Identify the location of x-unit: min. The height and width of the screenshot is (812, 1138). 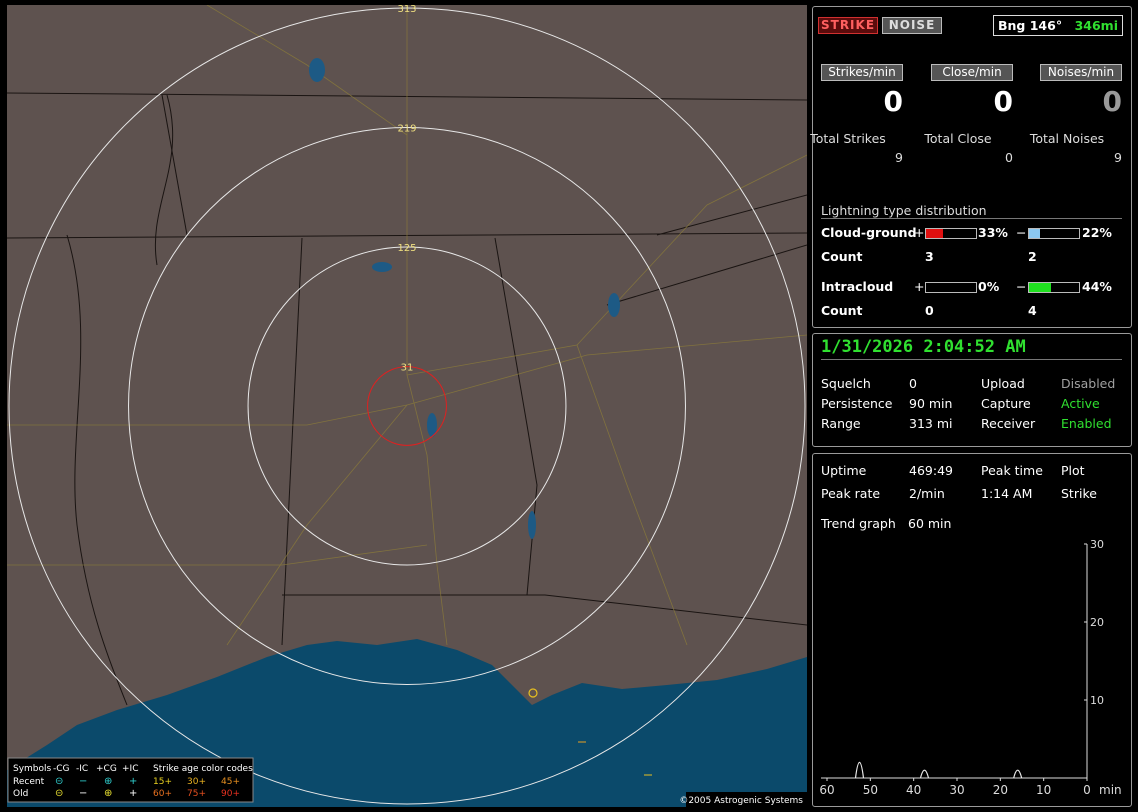
(1110, 790).